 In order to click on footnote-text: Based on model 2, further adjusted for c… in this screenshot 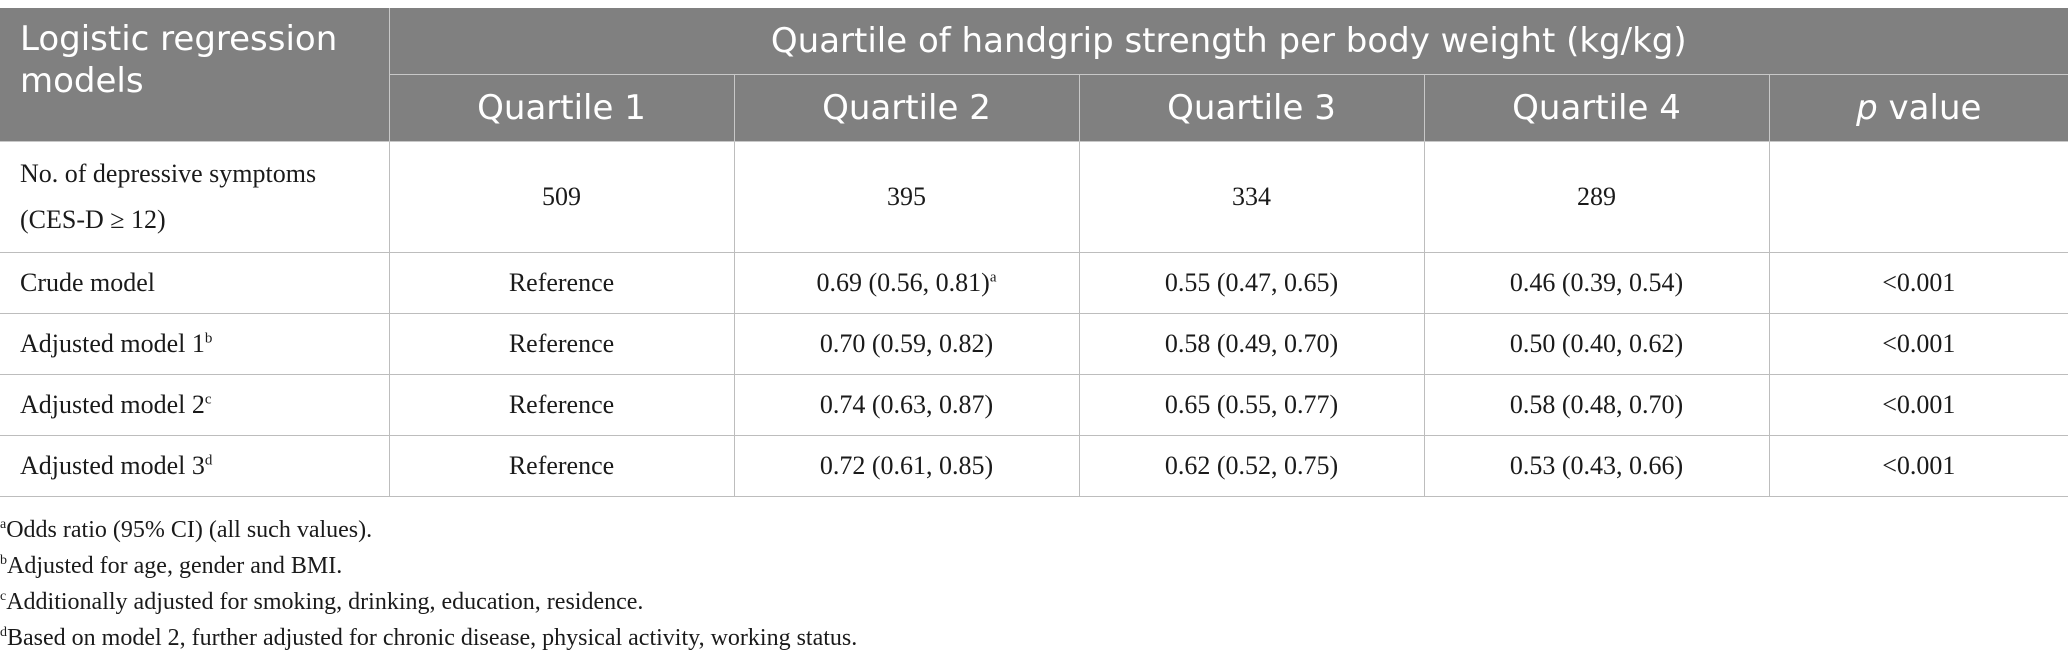, I will do `click(432, 638)`.